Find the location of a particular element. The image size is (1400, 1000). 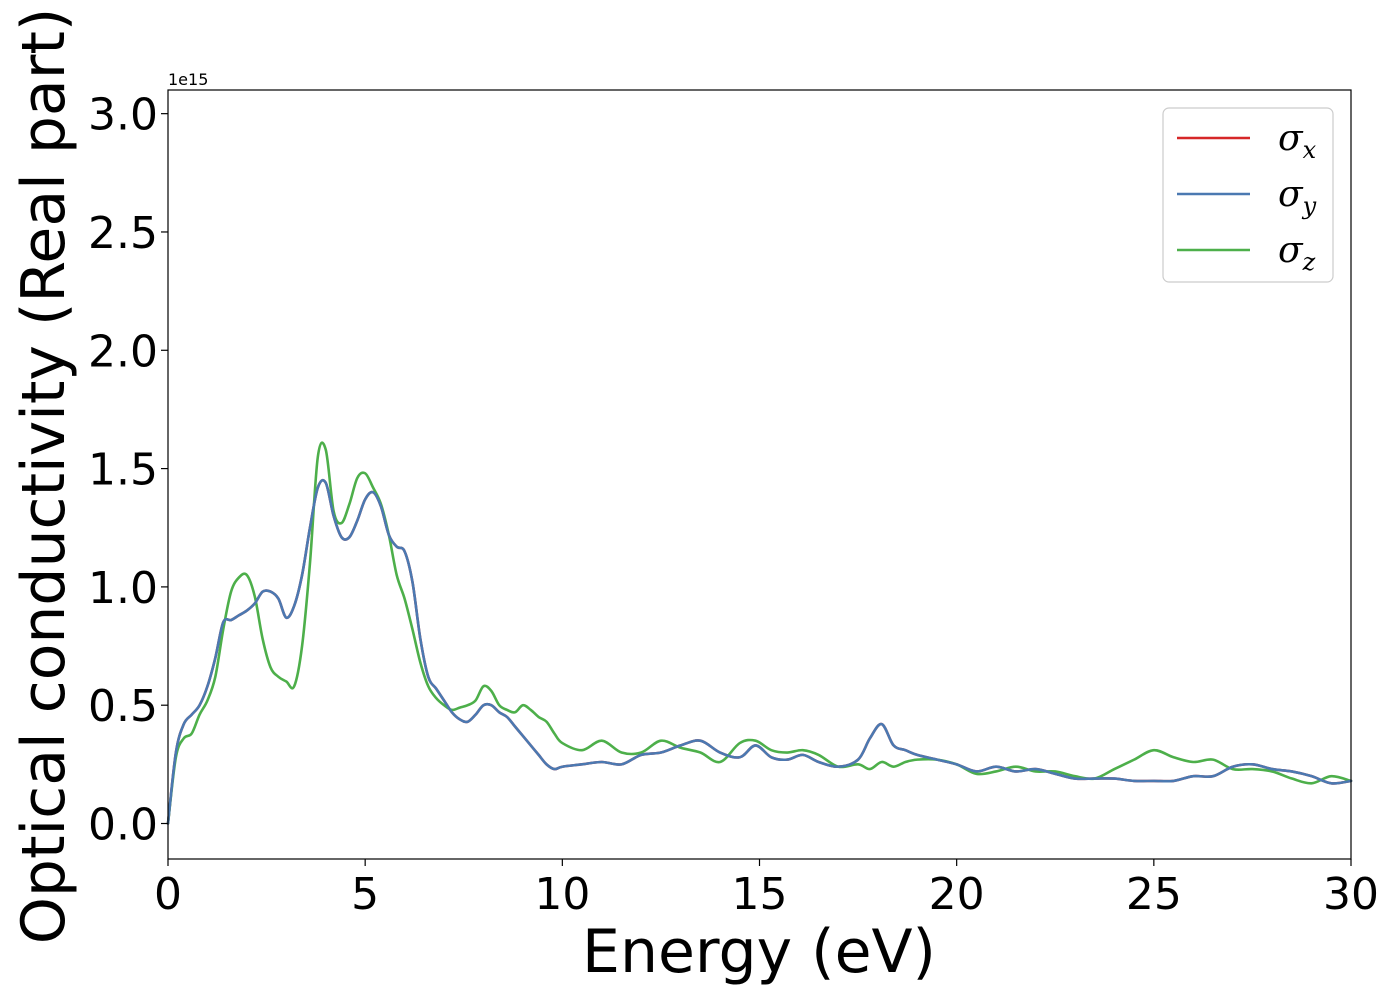

legend-label-z: σz is located at coordinates (1297, 253).